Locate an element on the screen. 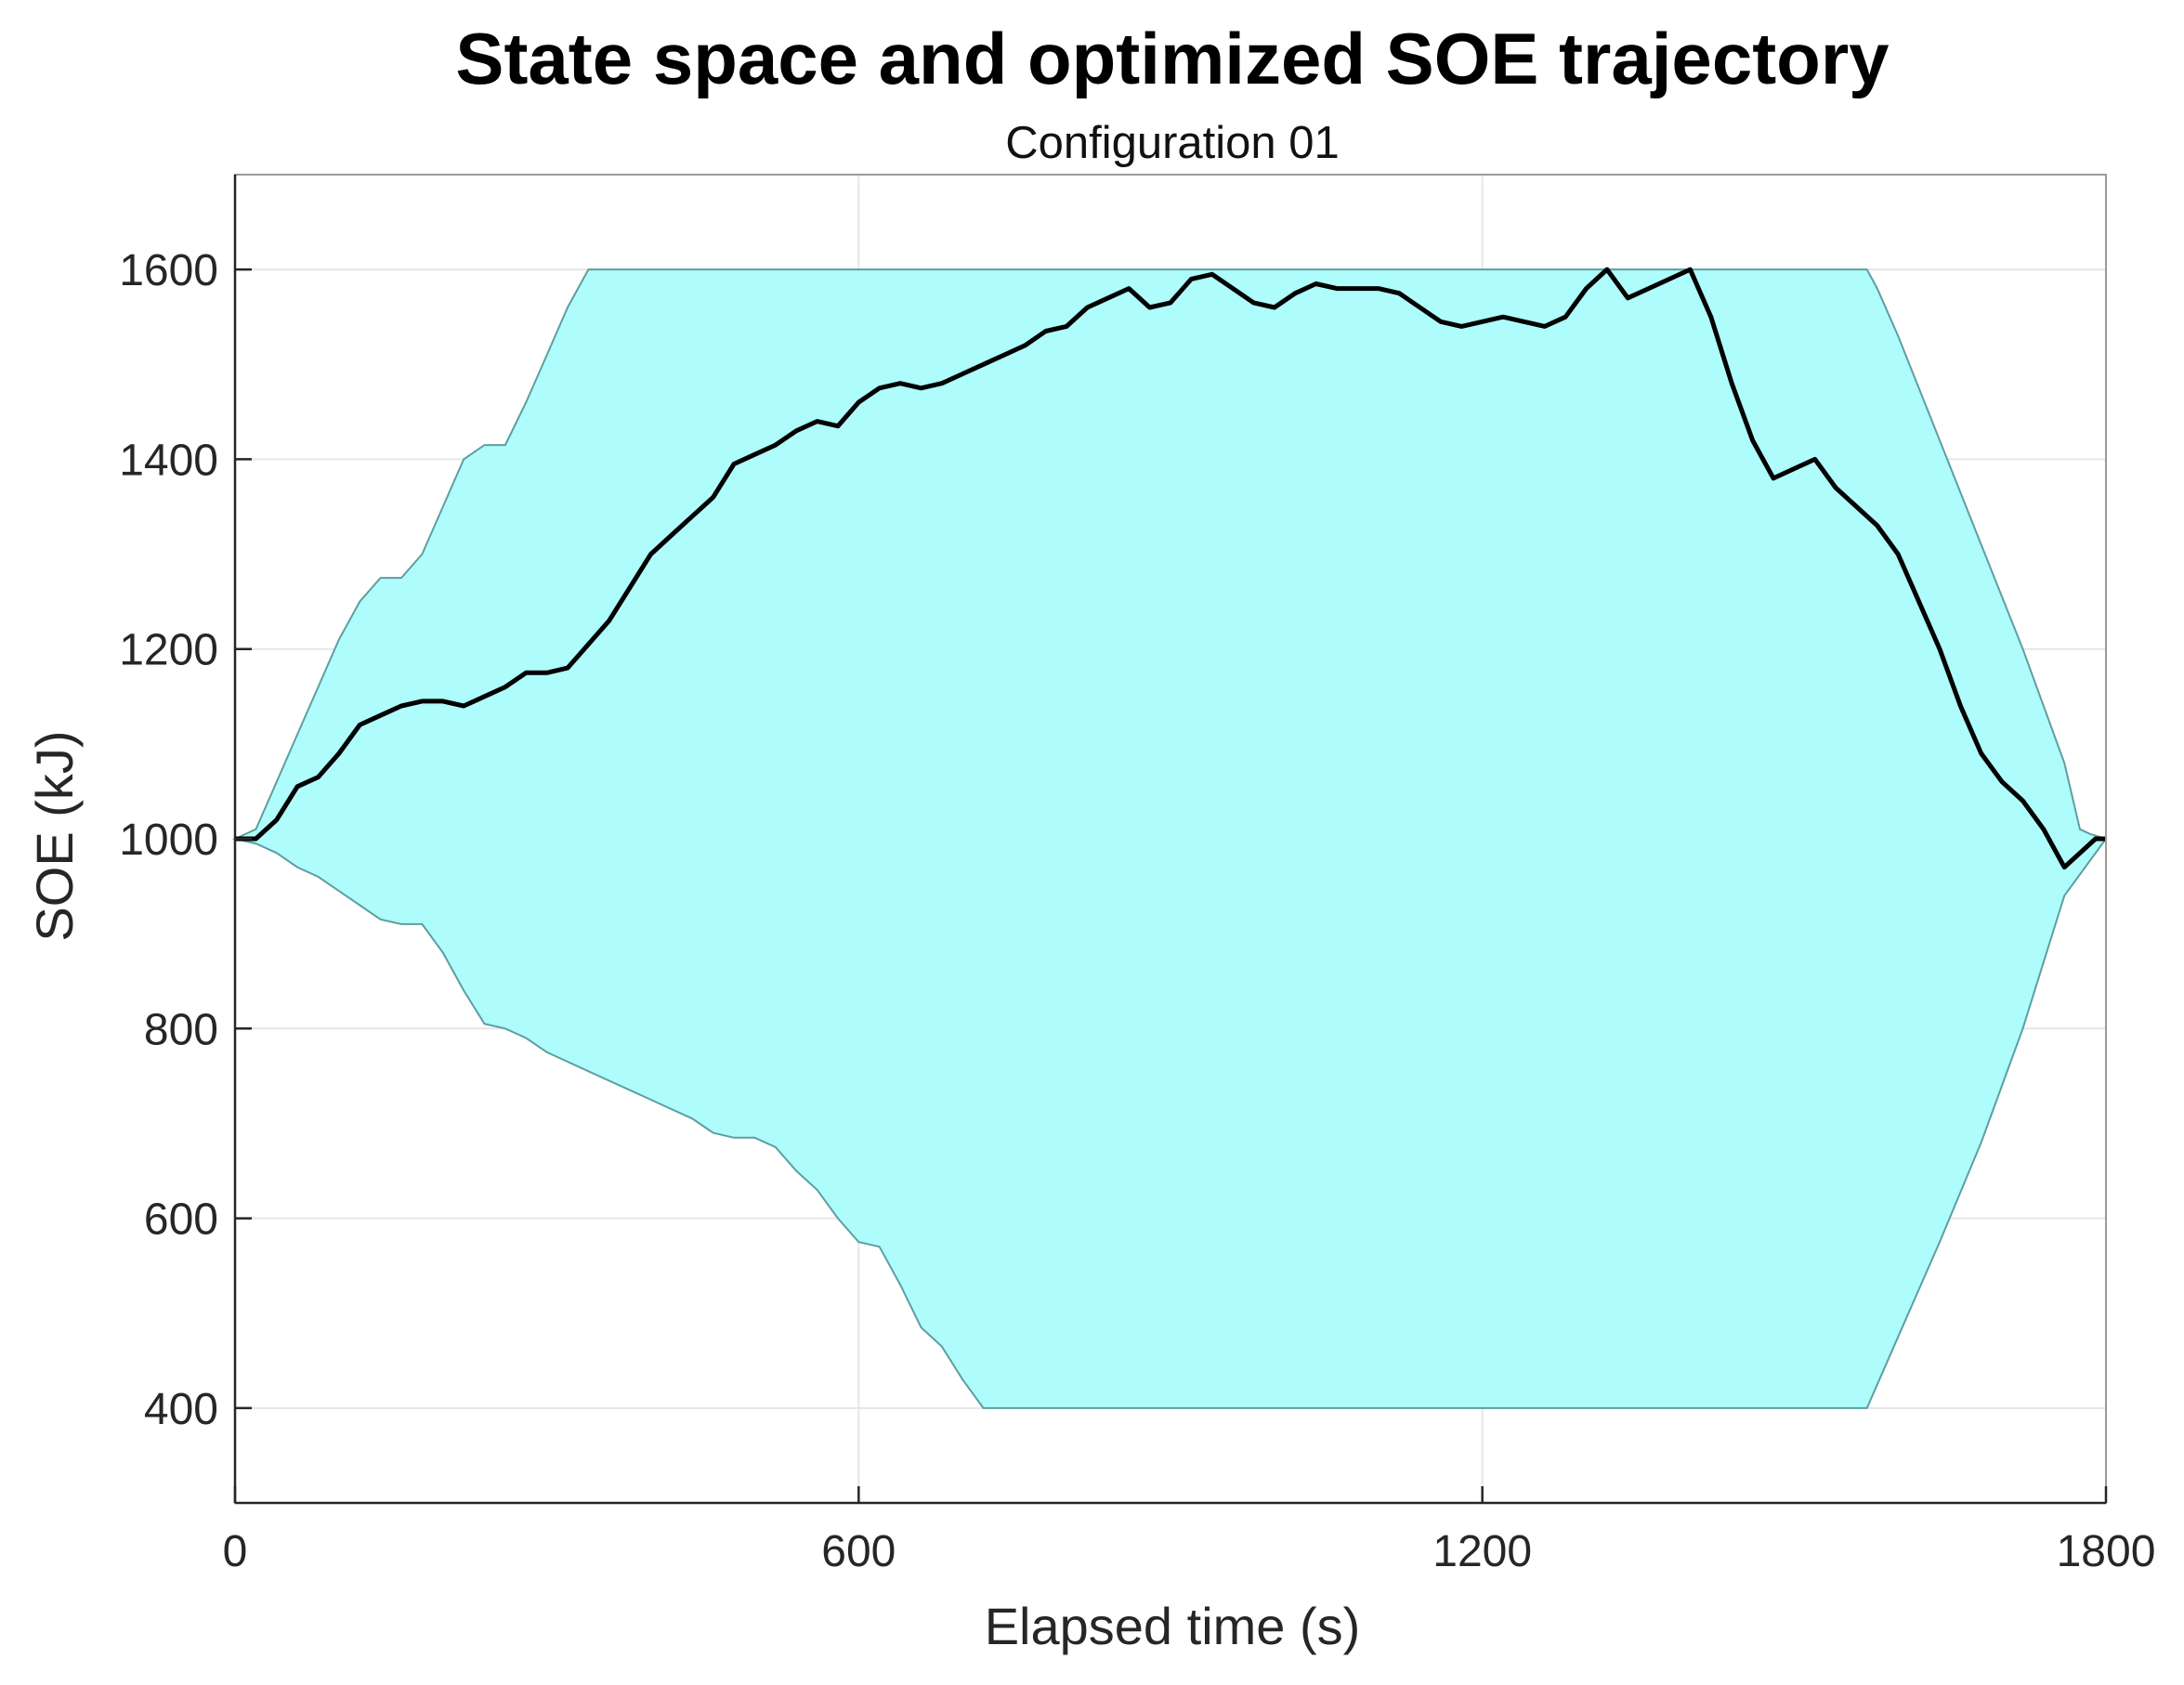  x-tick-label: 0 is located at coordinates (235, 1551).